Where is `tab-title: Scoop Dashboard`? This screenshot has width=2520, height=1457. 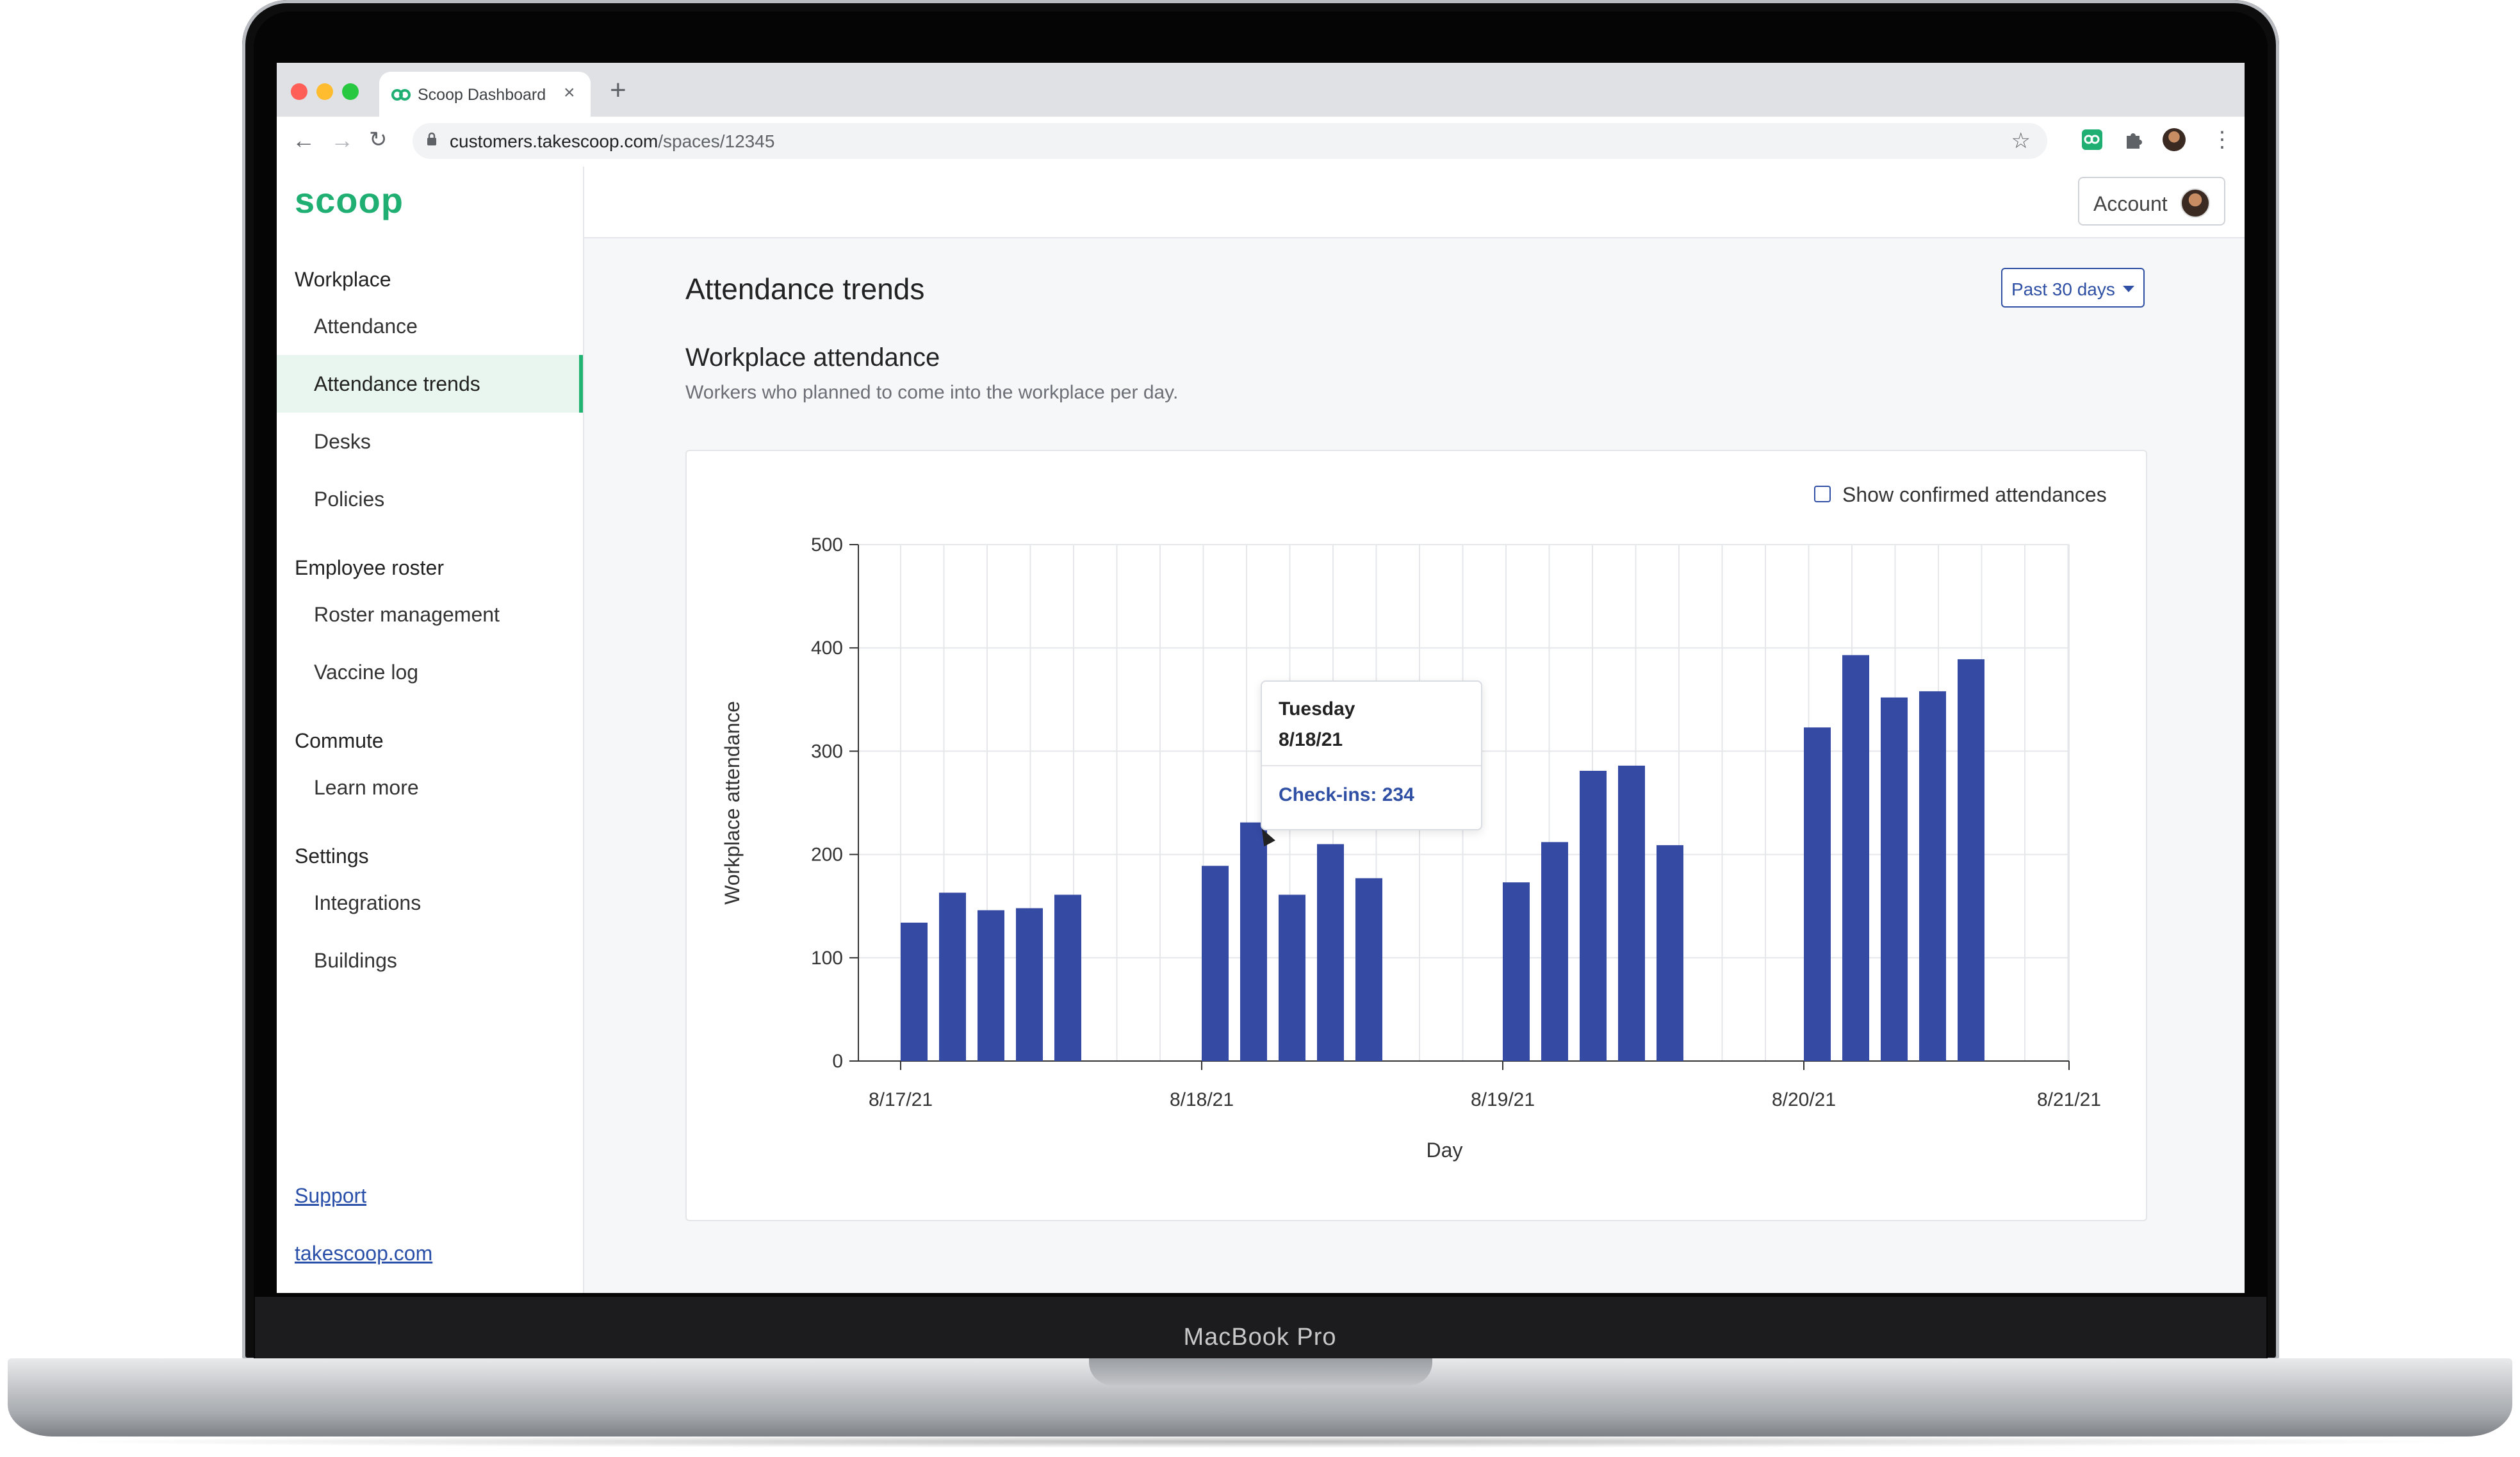 tab-title: Scoop Dashboard is located at coordinates (482, 95).